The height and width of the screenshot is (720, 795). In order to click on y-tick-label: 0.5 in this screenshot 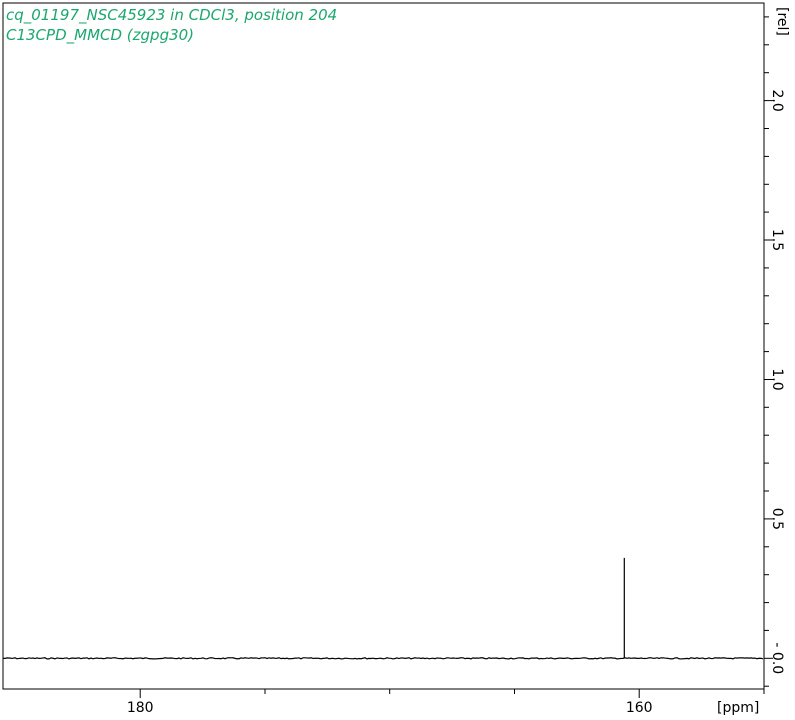, I will do `click(777, 519)`.